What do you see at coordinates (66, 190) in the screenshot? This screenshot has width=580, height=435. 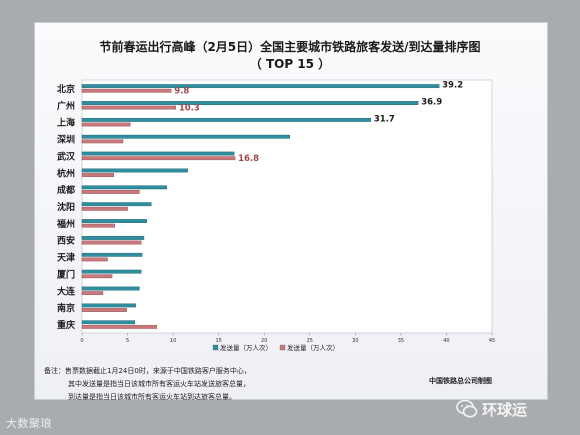 I see `category-label: 成都` at bounding box center [66, 190].